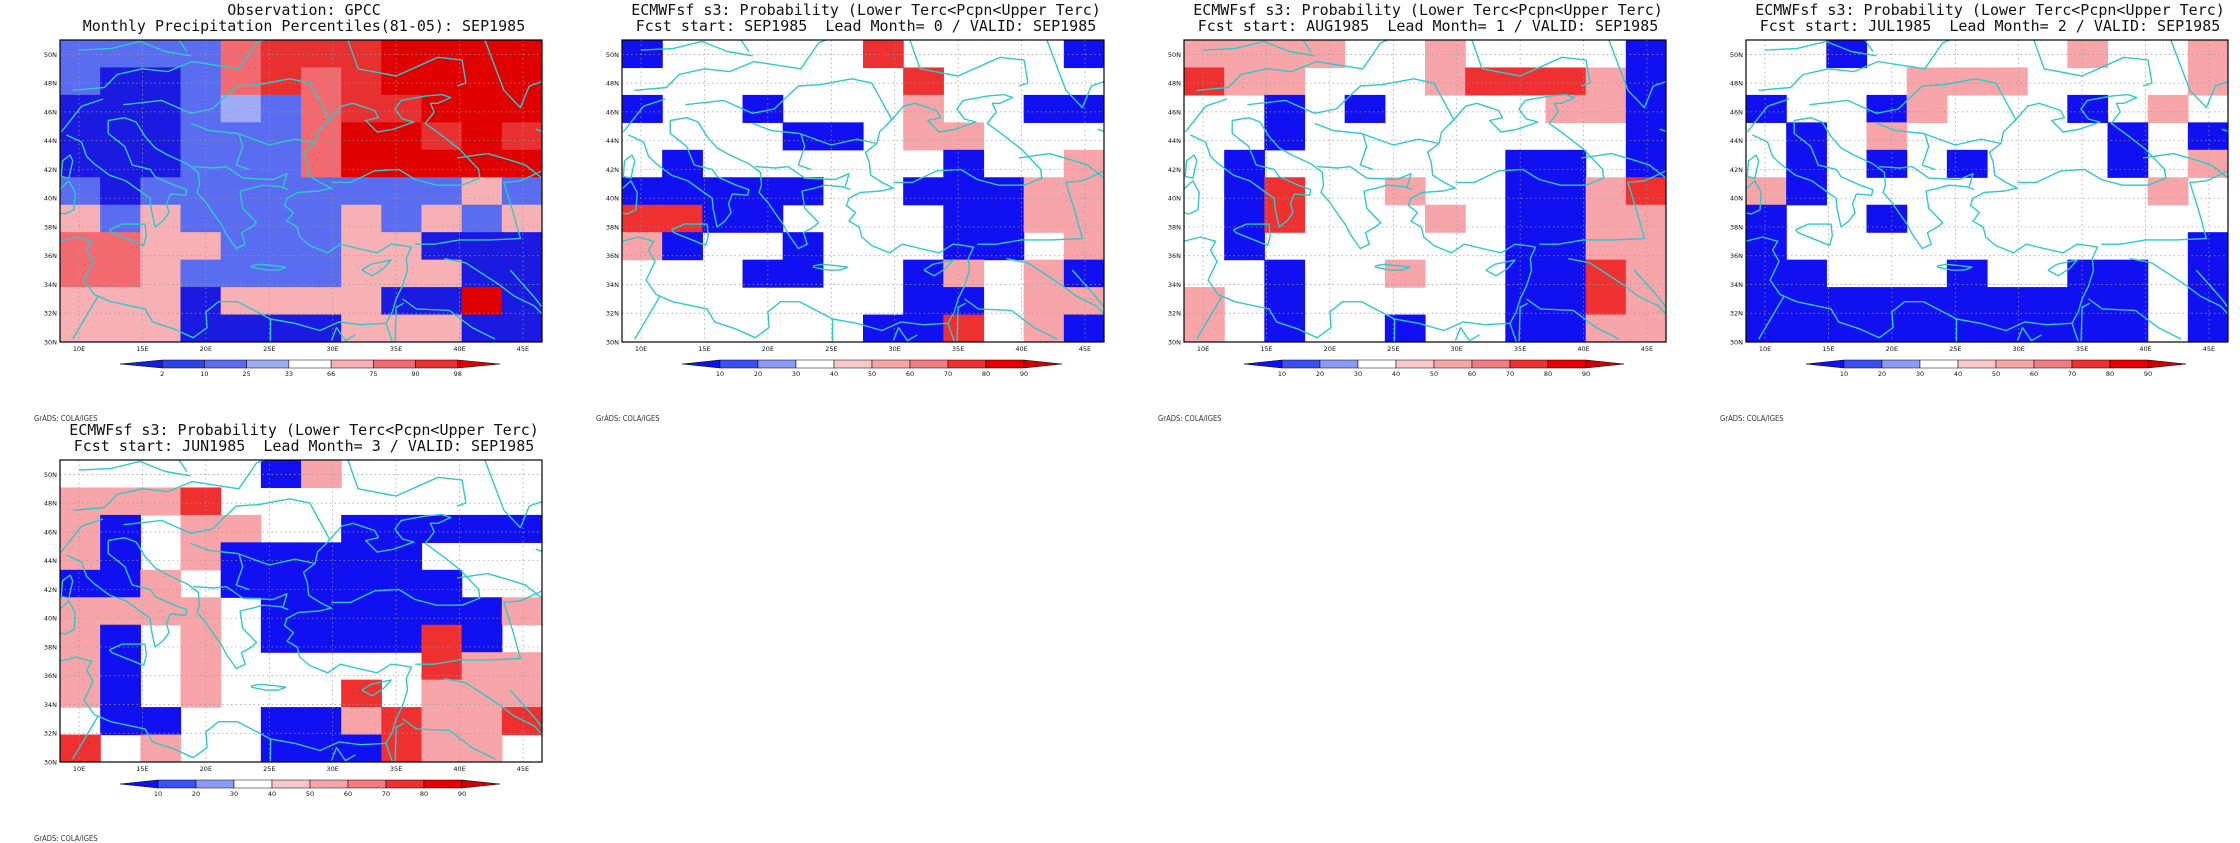 The height and width of the screenshot is (843, 2240). I want to click on lat-tick-label: 30N, so click(50, 763).